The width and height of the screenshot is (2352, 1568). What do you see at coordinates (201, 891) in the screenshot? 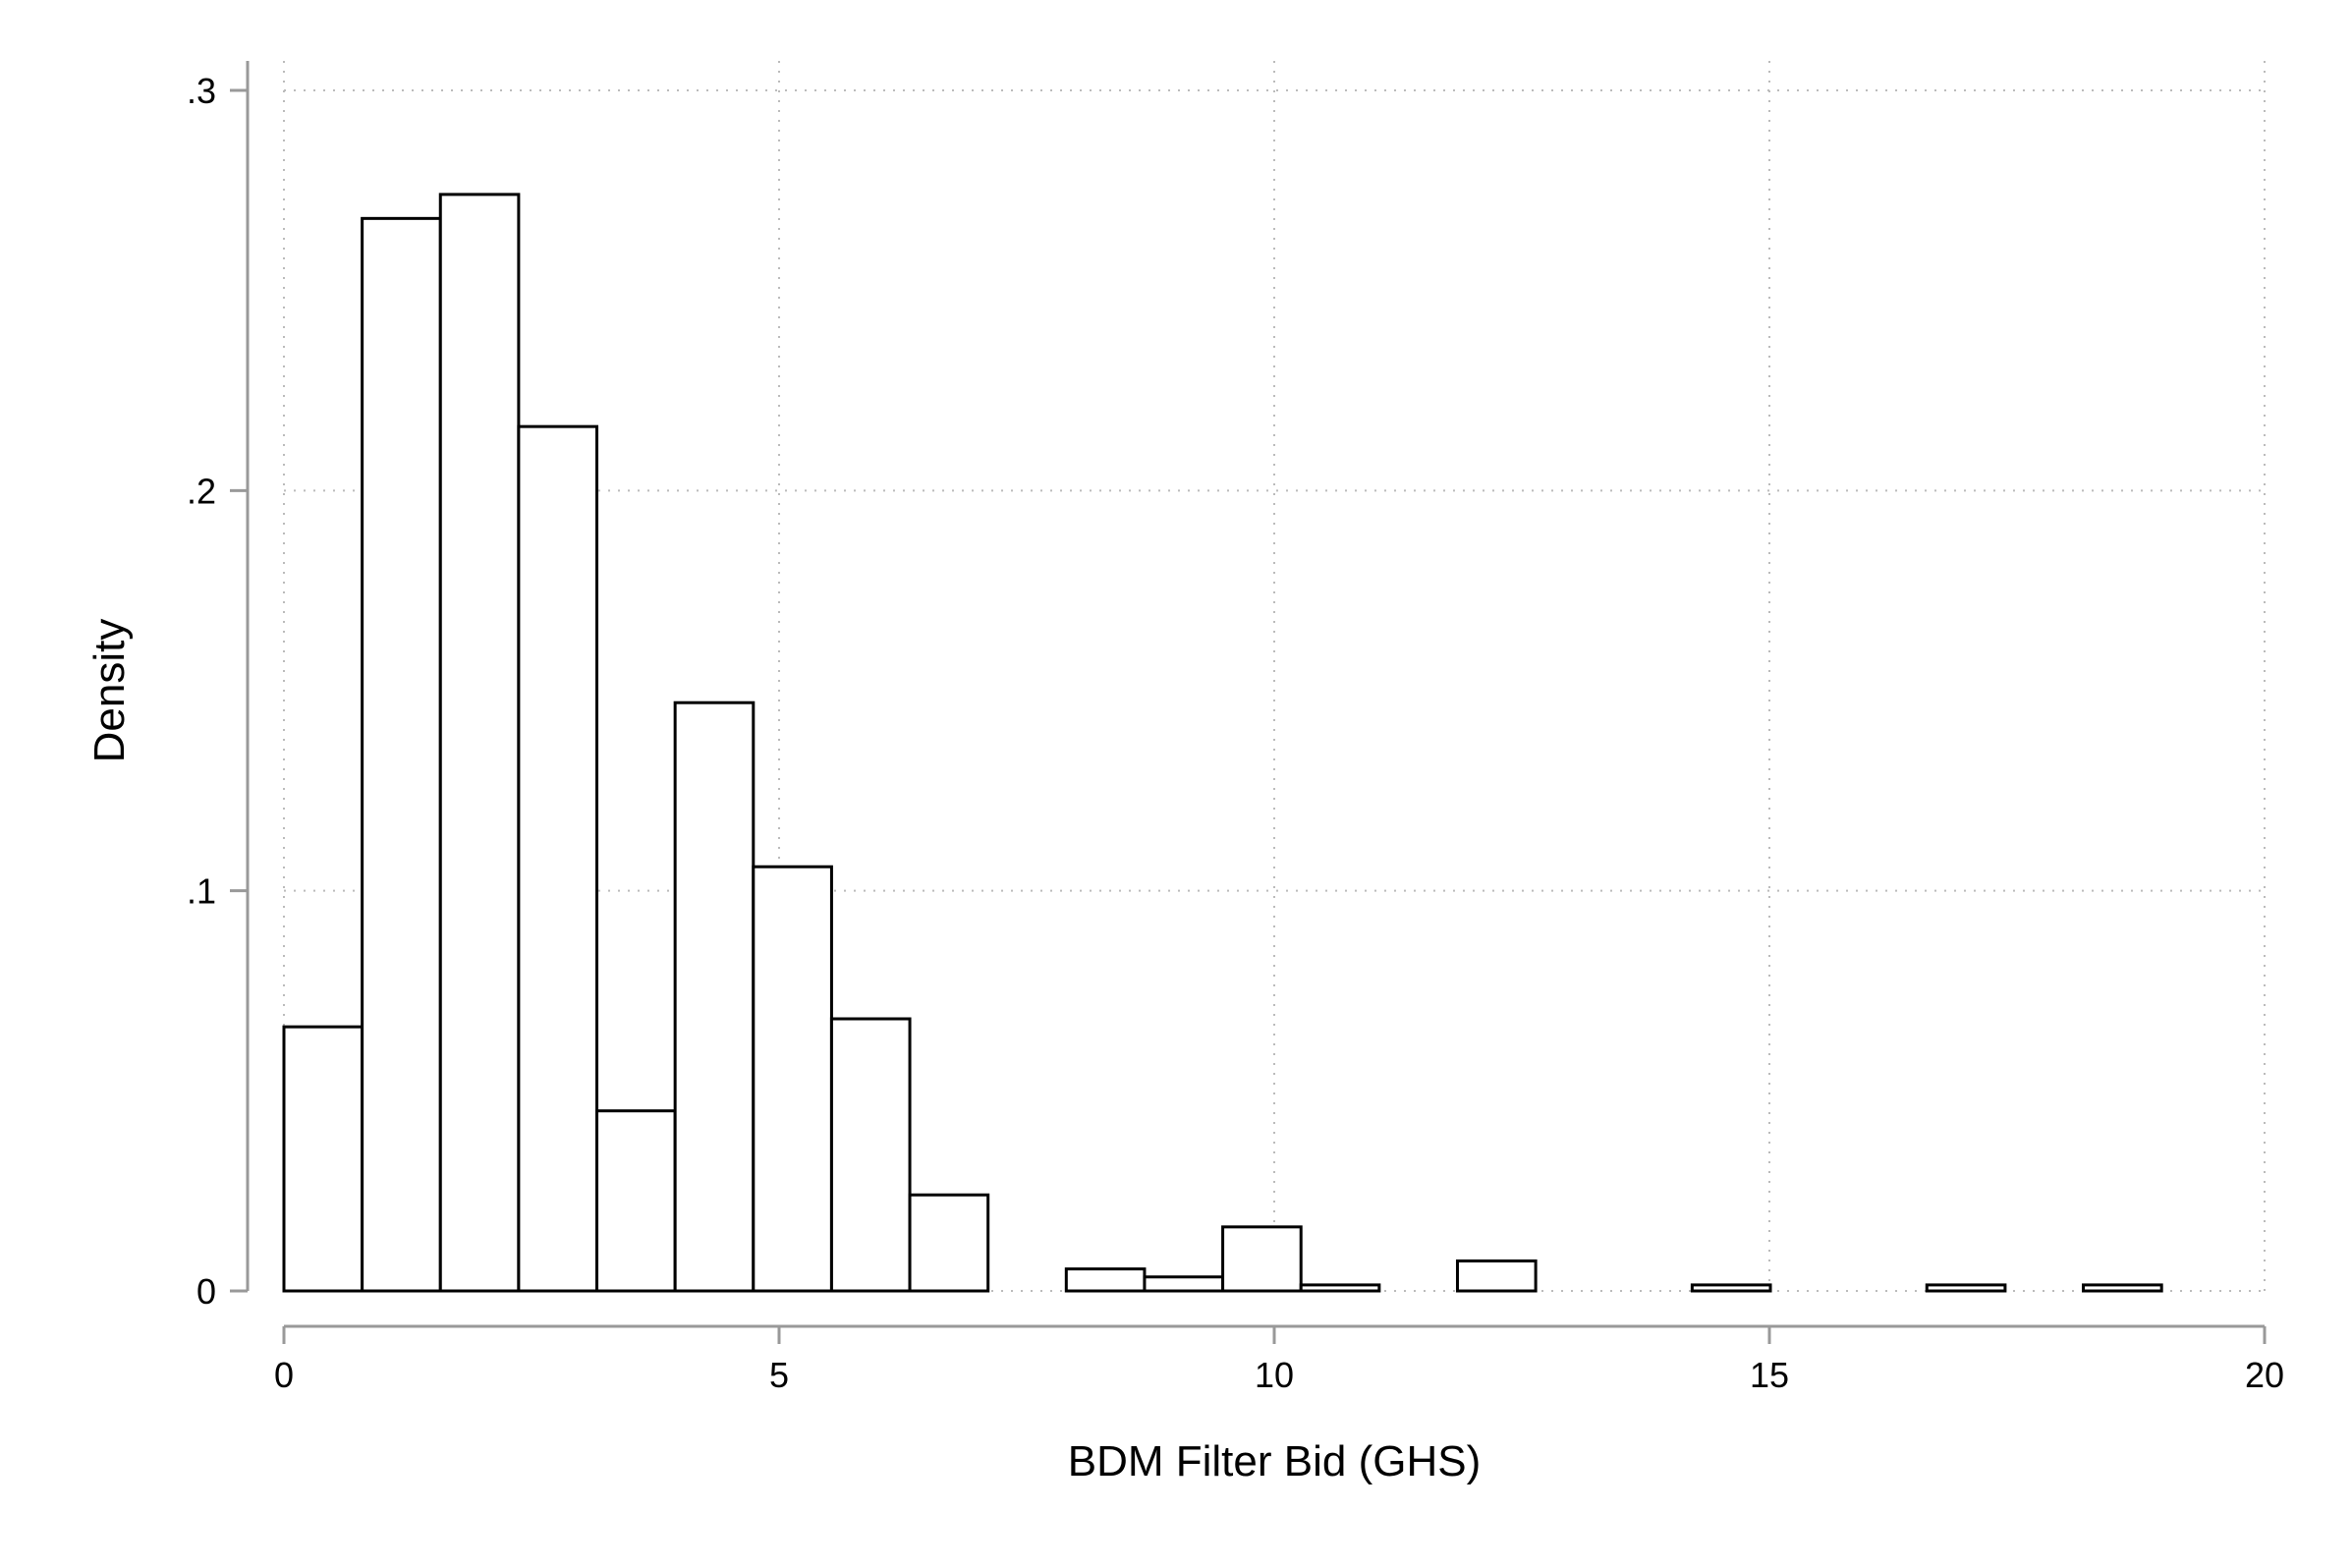
I see `y-tick-label: .1` at bounding box center [201, 891].